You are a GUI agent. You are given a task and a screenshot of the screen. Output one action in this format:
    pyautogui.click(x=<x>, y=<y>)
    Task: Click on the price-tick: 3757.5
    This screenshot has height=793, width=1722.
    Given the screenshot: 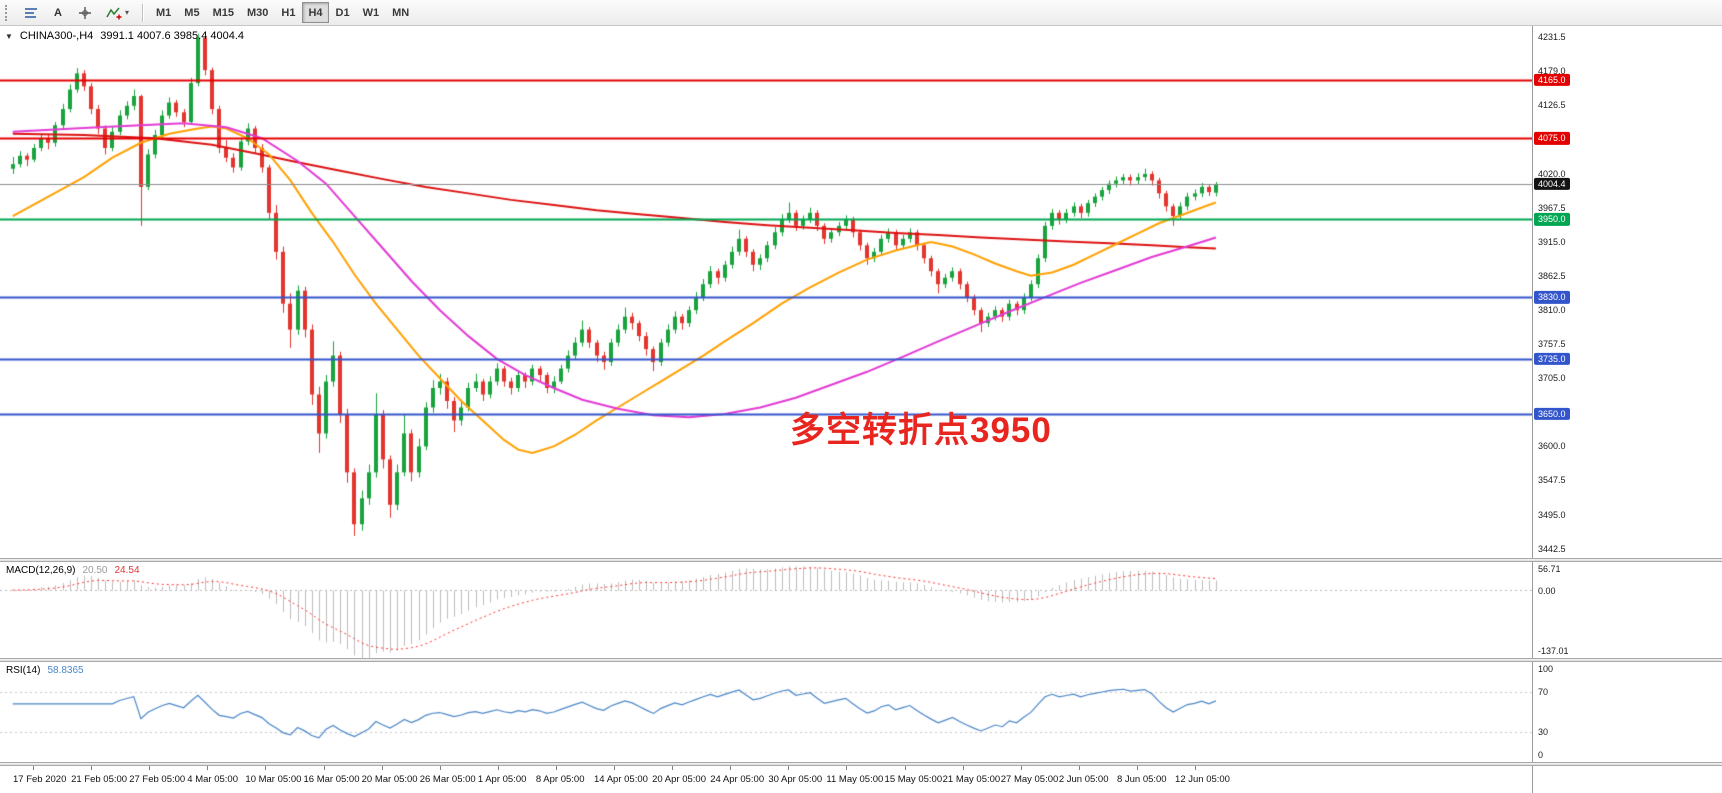 What is the action you would take?
    pyautogui.click(x=1552, y=344)
    